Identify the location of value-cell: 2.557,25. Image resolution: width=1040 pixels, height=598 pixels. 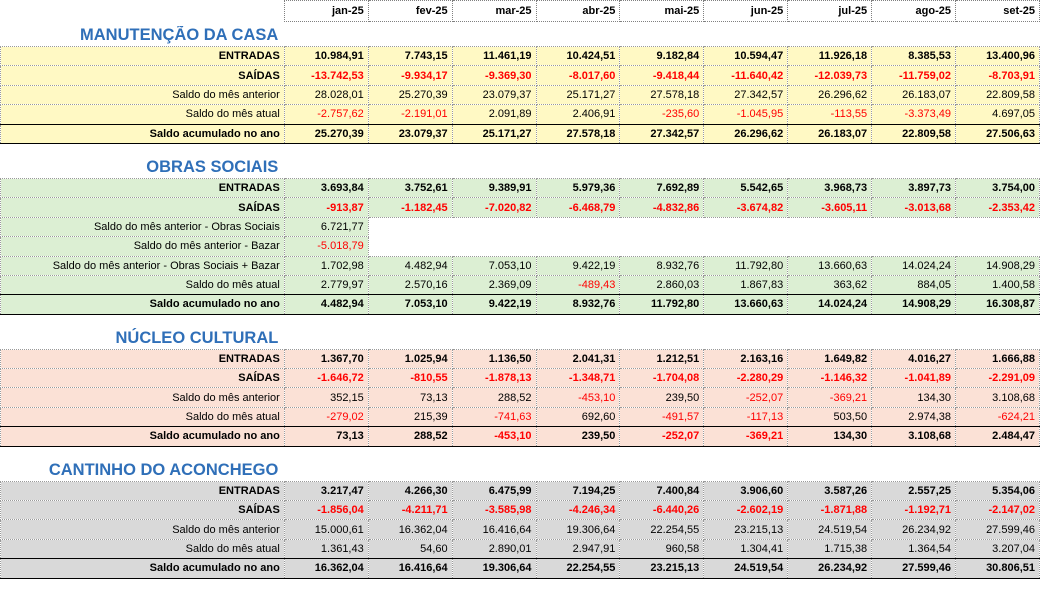
(914, 491).